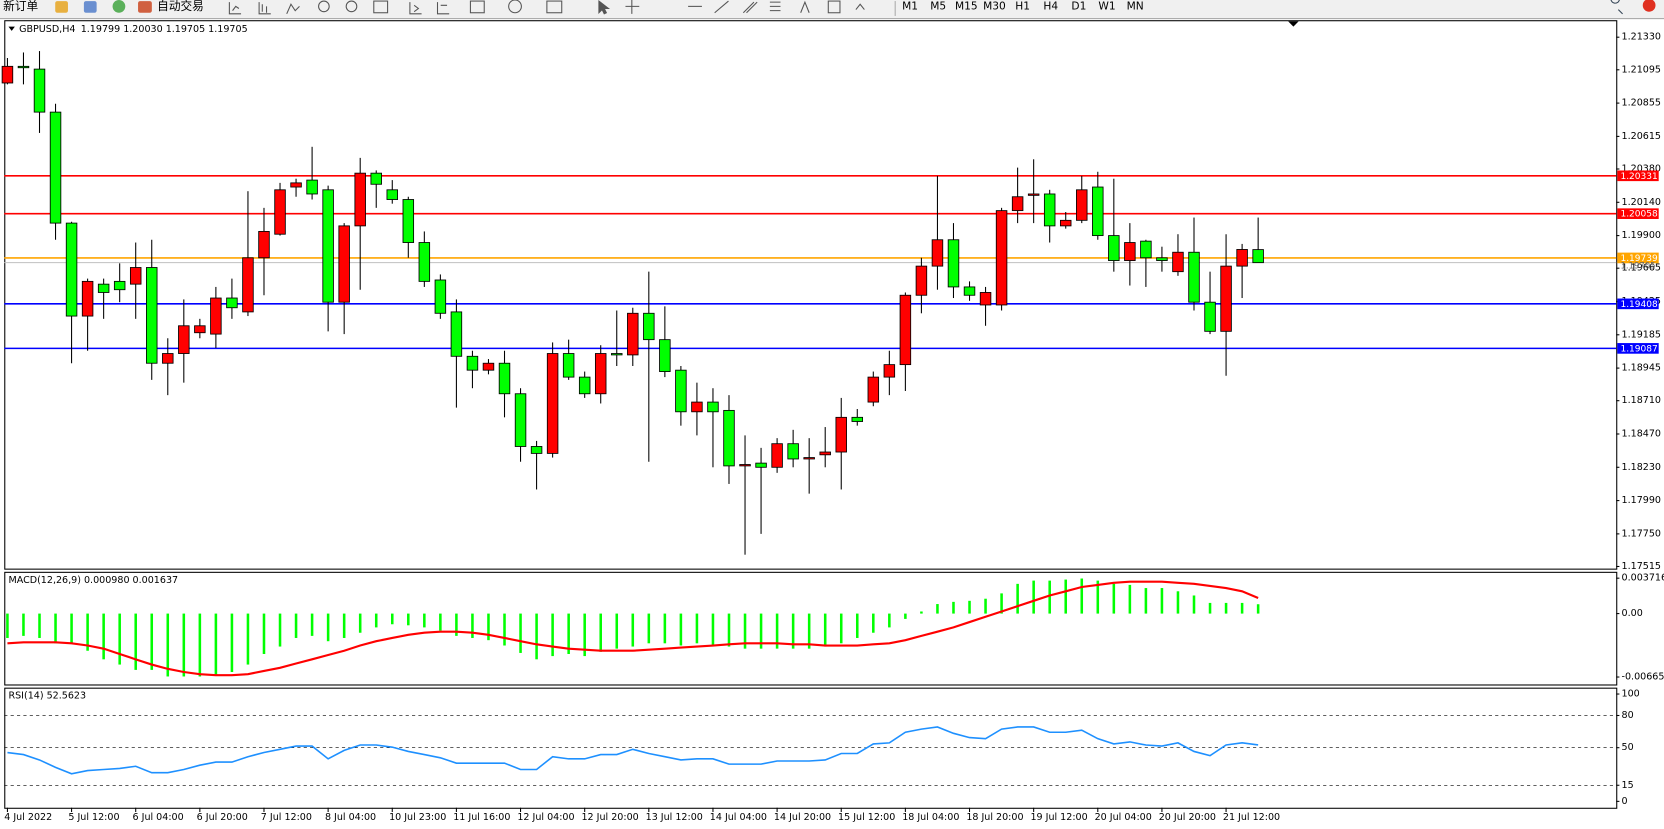 This screenshot has height=829, width=1664. Describe the element at coordinates (834, 7) in the screenshot. I see `label-tool` at that location.